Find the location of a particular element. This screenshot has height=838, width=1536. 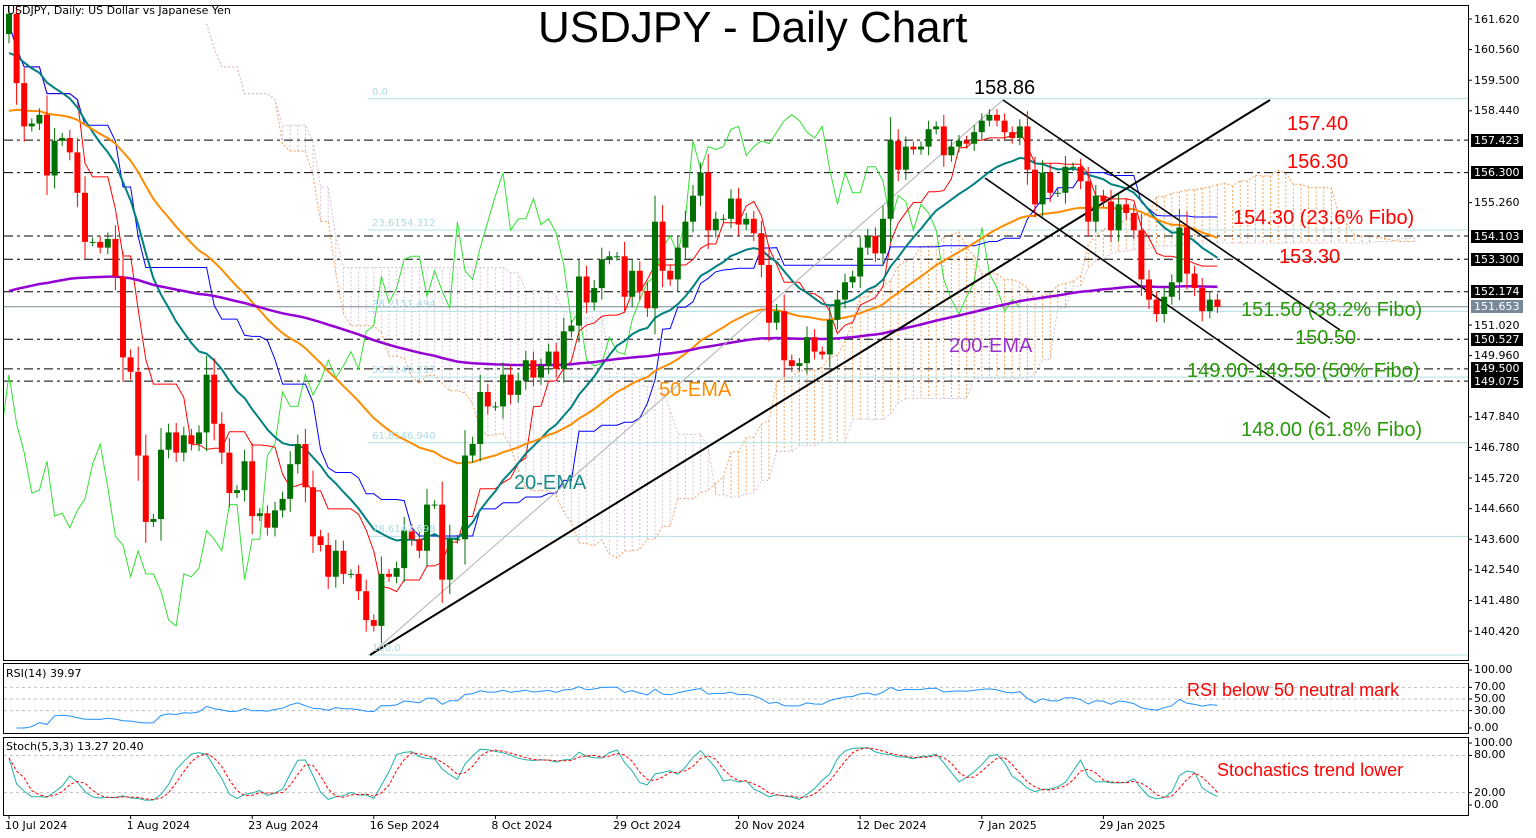

fibo-level-label: 38.2151.494 is located at coordinates (404, 305).